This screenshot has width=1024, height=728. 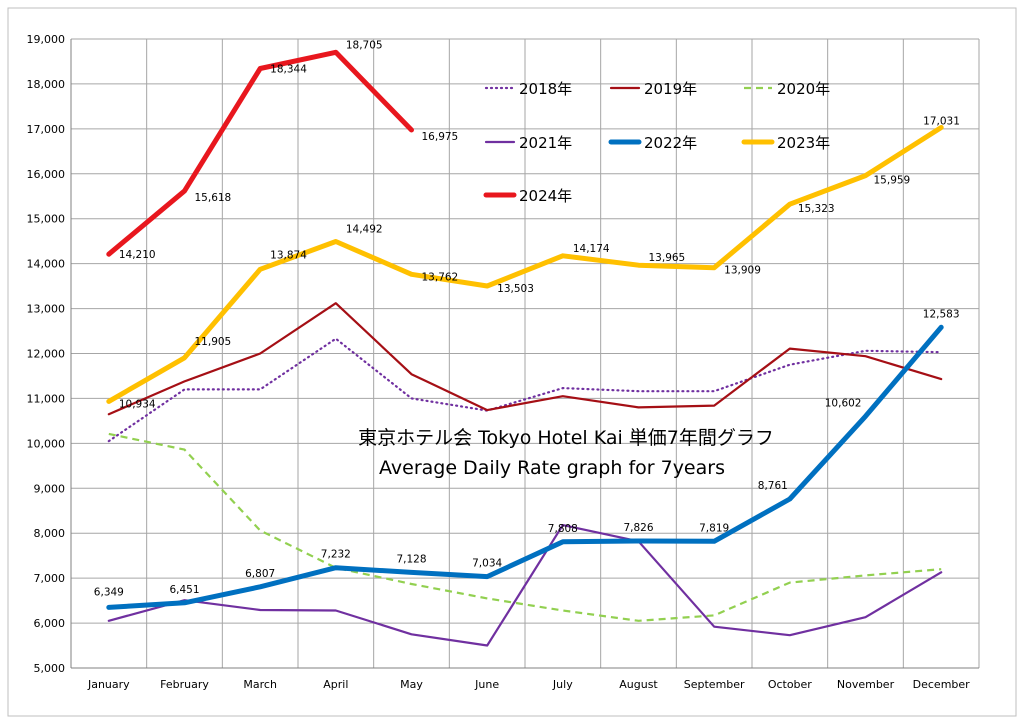 I want to click on series-line-2024, so click(x=260, y=153).